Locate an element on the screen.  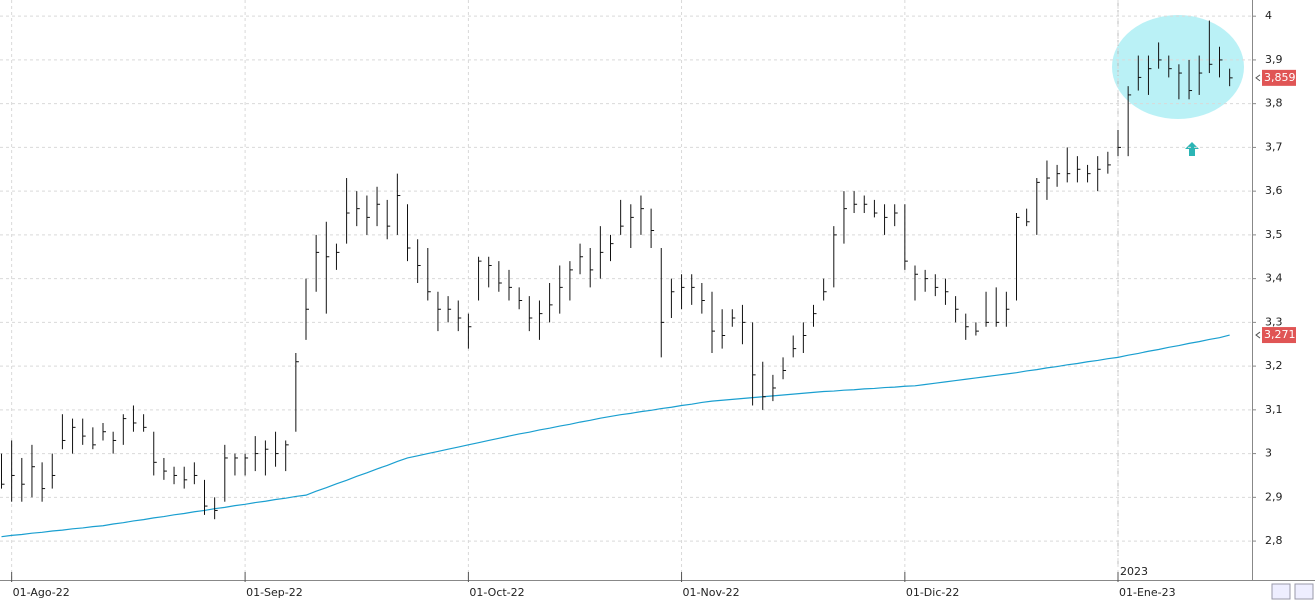
y-tick-label: 3,9 is located at coordinates (1274, 59).